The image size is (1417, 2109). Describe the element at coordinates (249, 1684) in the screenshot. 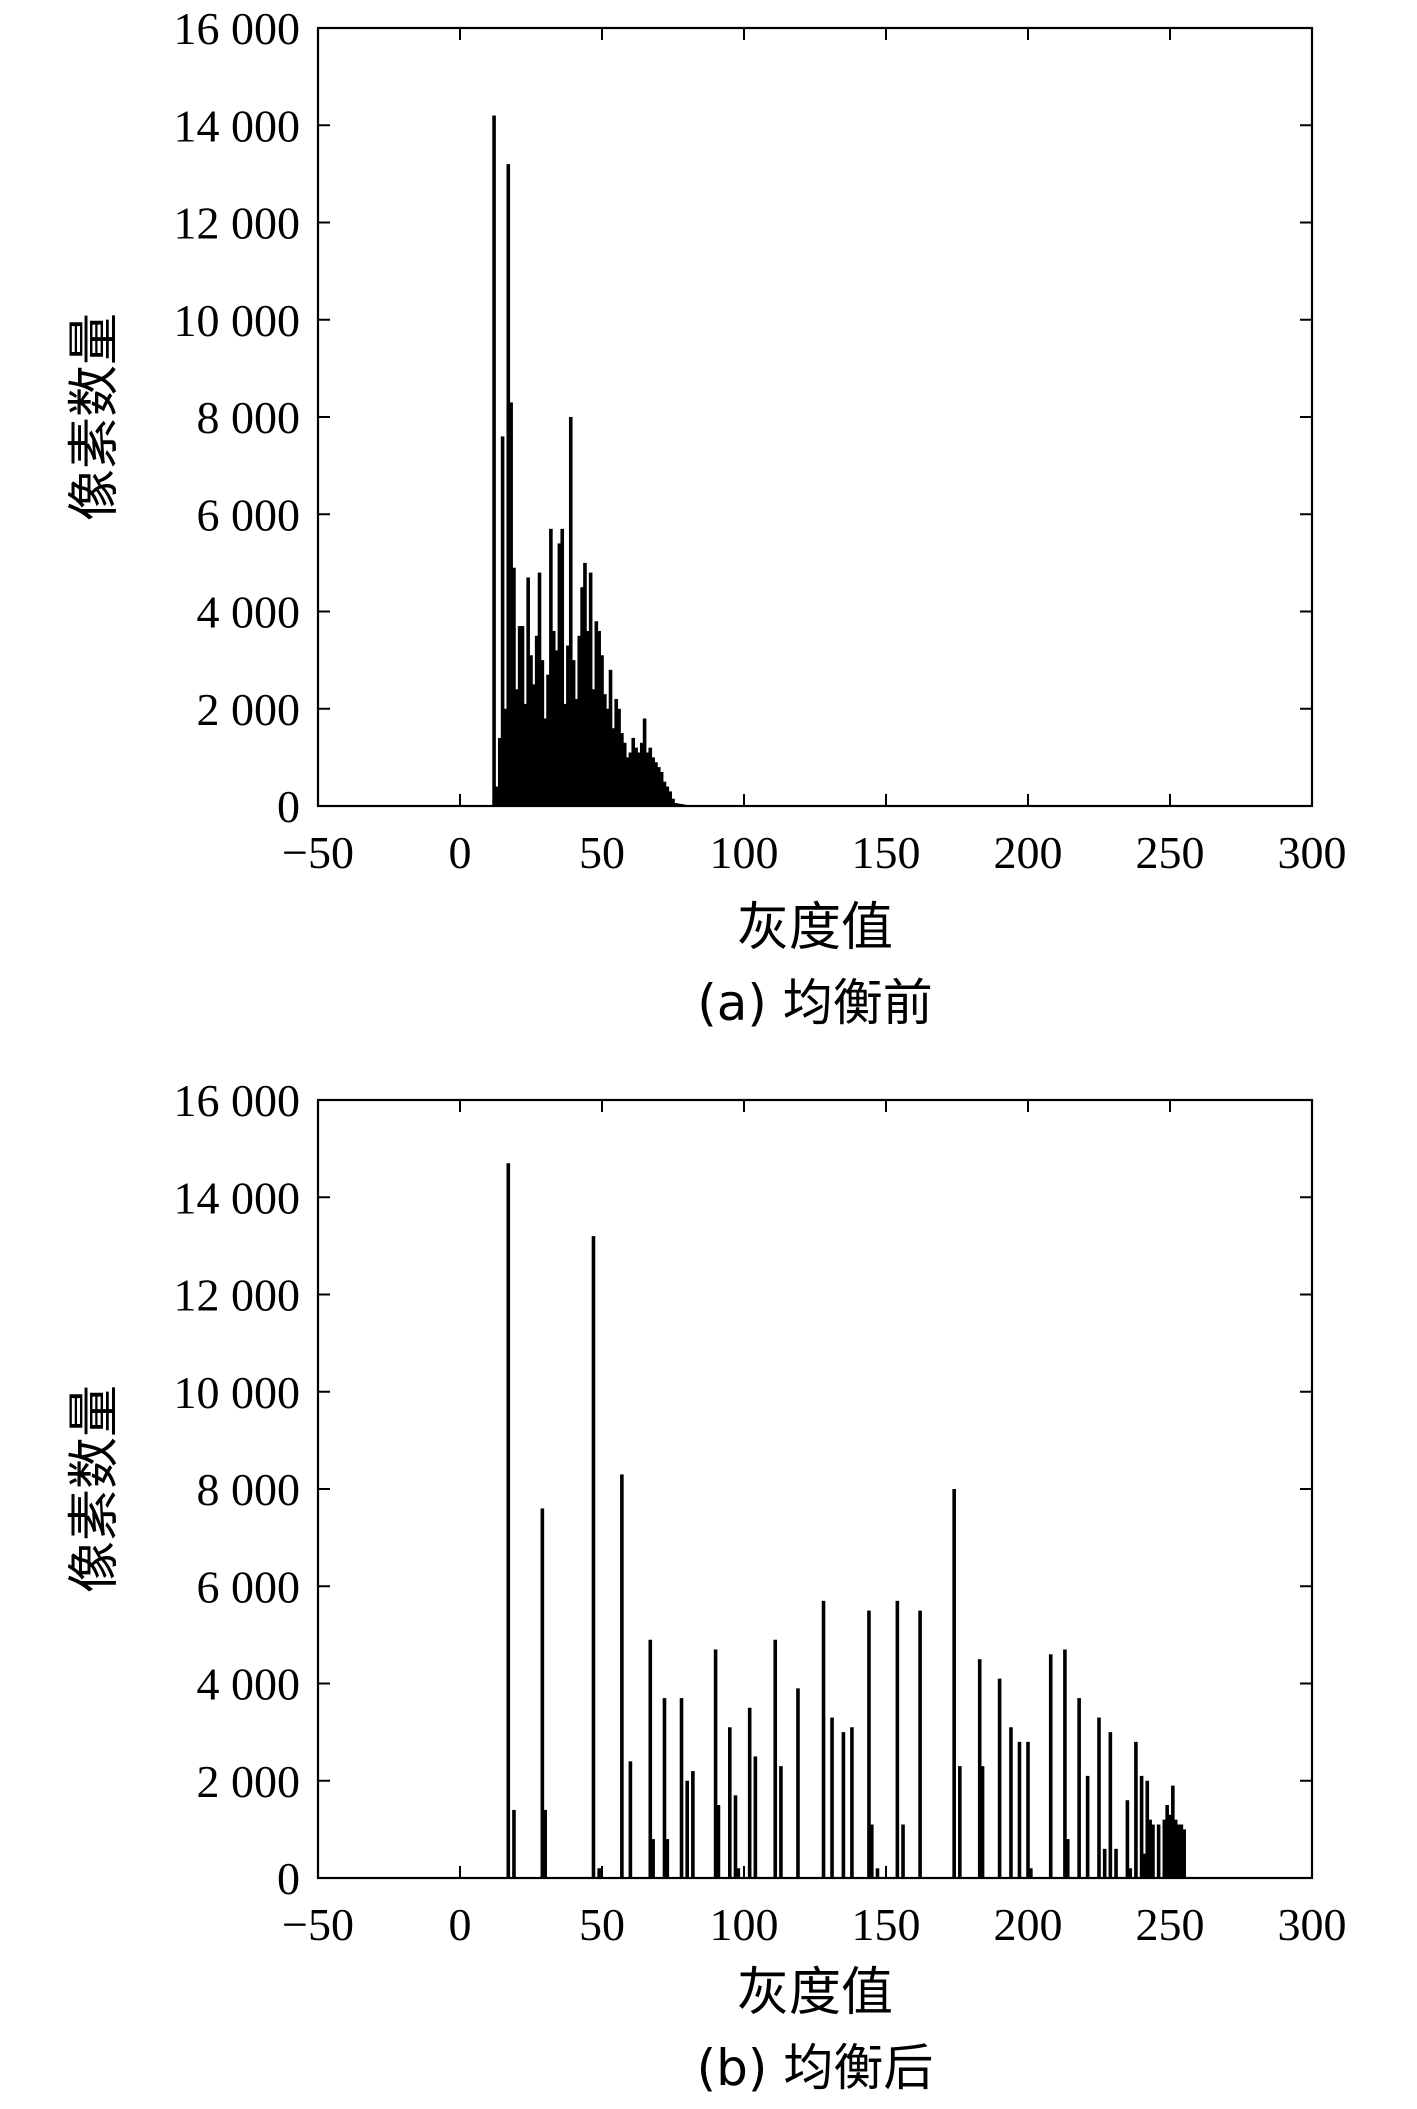

I see `chart-b-ytick-label: 4 000` at that location.